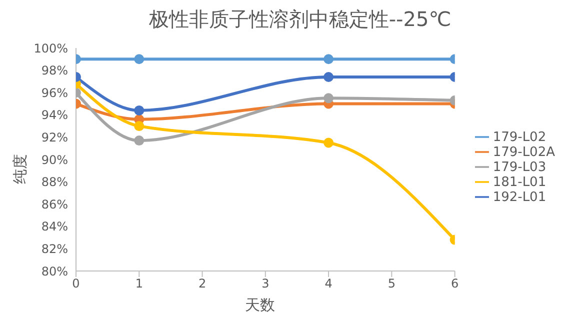 This screenshot has width=575, height=321. What do you see at coordinates (202, 283) in the screenshot?
I see `x-tick-label: 2` at bounding box center [202, 283].